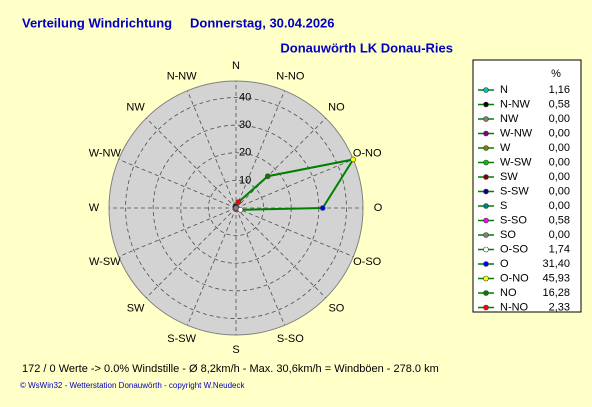 The height and width of the screenshot is (407, 592). I want to click on legend-label: N-NW, so click(515, 104).